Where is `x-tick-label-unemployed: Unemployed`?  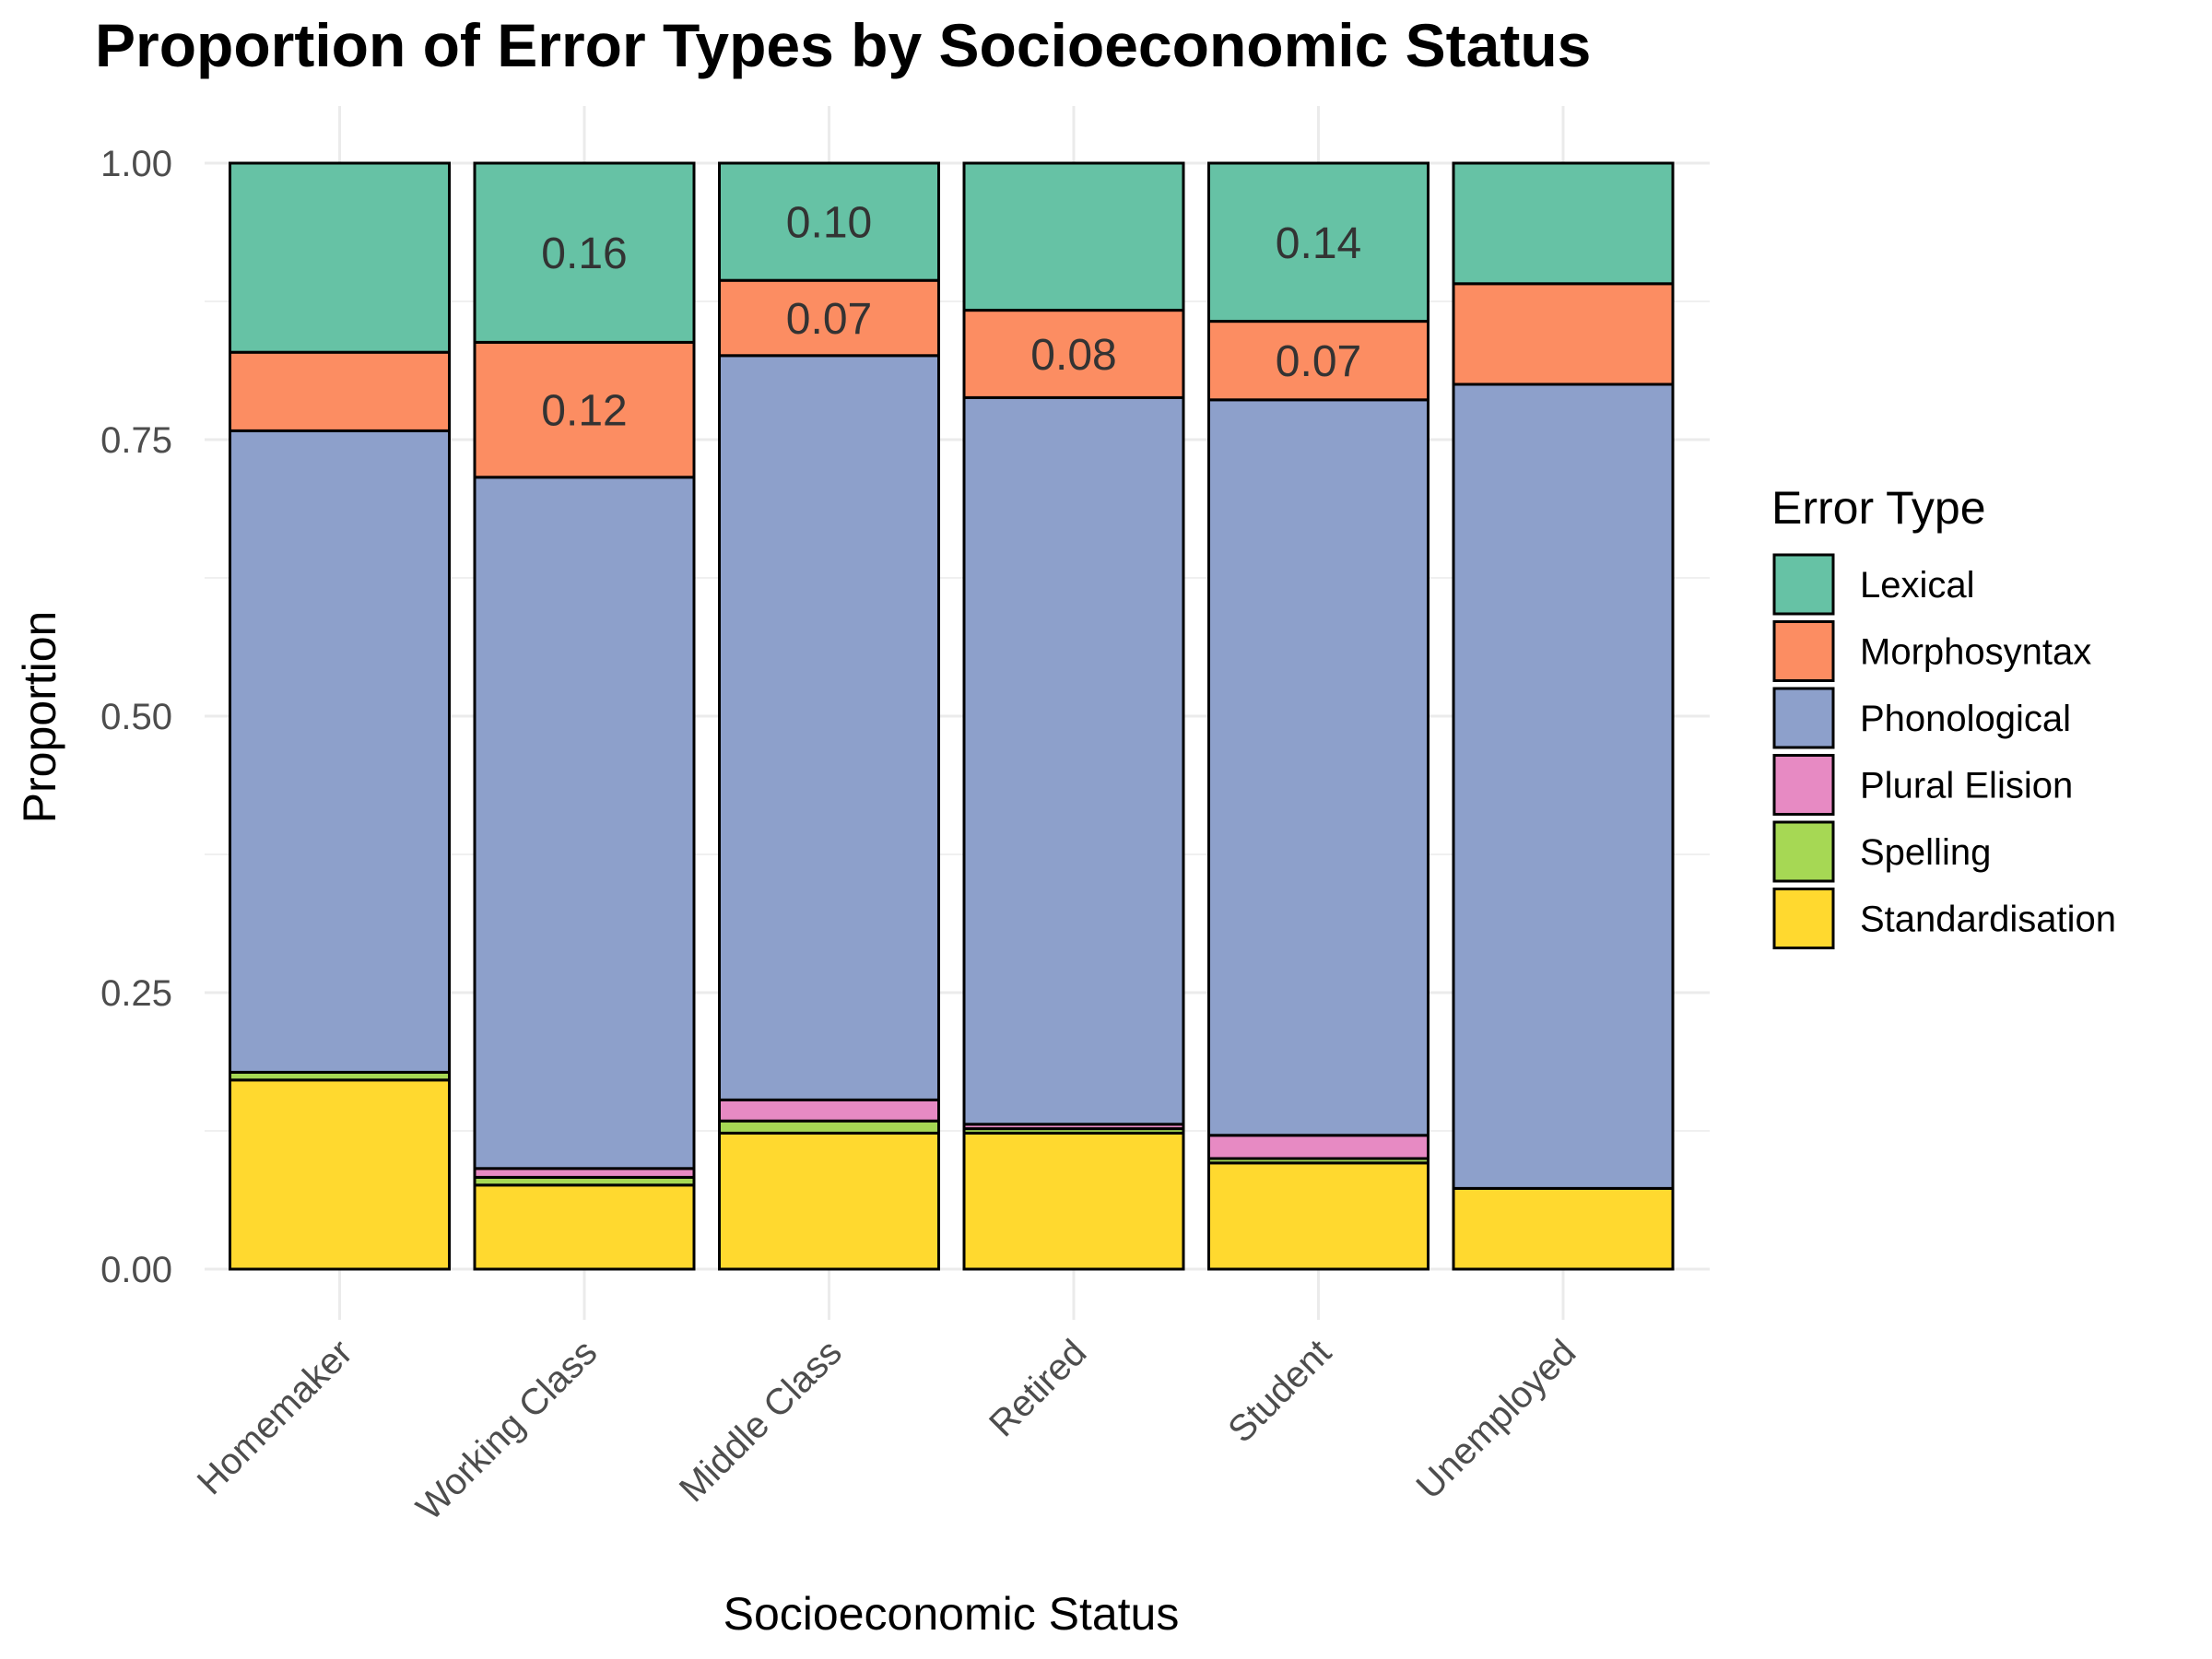 x-tick-label-unemployed: Unemployed is located at coordinates (1495, 1419).